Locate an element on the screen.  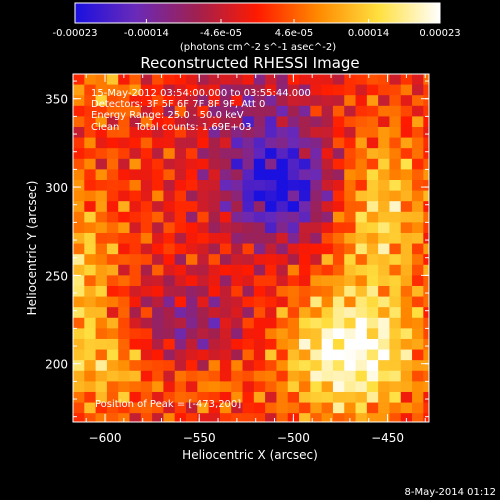
x-axis-label: Heliocentric X (arcsec) is located at coordinates (250, 455).